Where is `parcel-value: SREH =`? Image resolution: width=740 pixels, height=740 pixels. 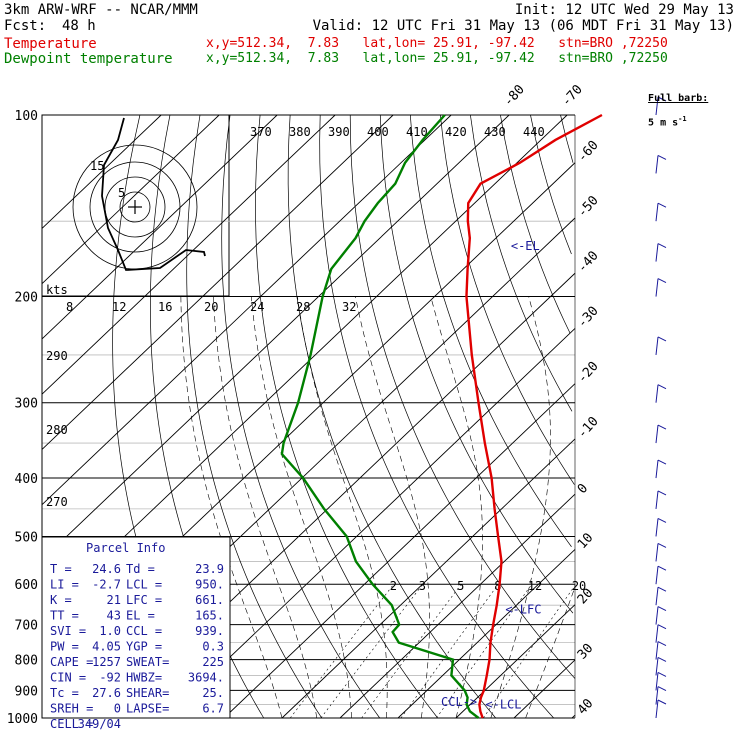
parcel-value: SREH = is located at coordinates (71, 709).